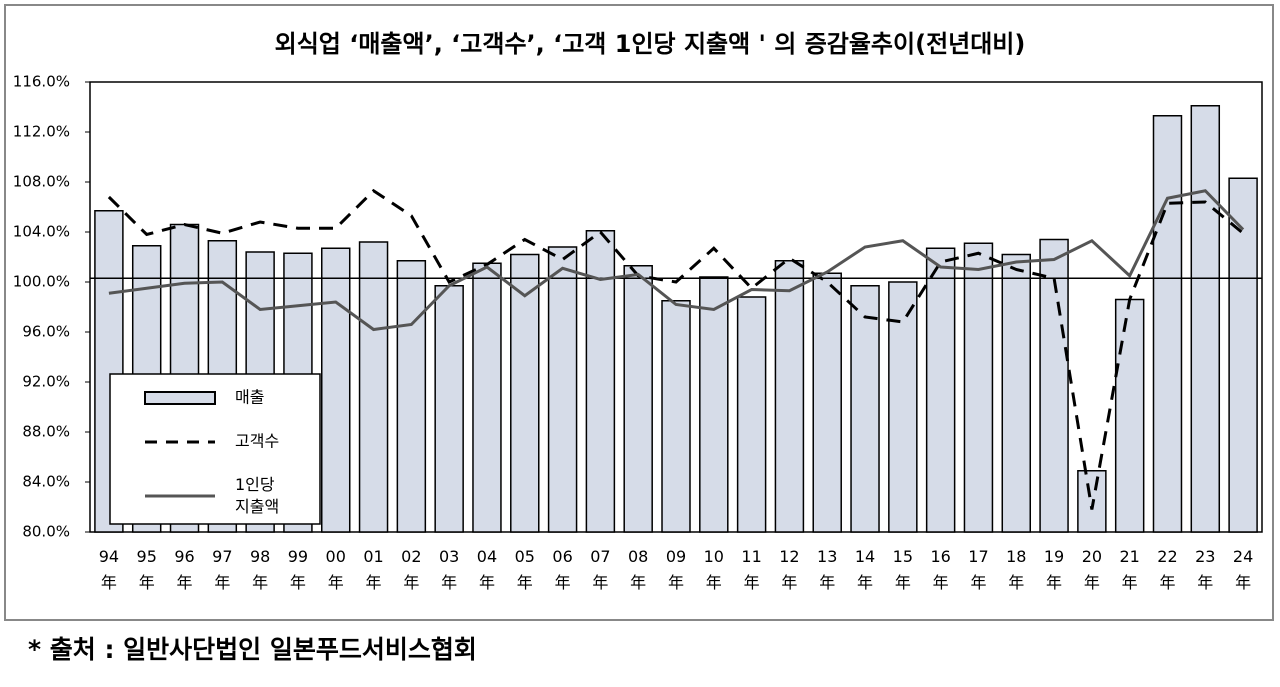 The image size is (1280, 687). Describe the element at coordinates (46, 332) in the screenshot. I see `y-tick-label: 96.0%` at that location.